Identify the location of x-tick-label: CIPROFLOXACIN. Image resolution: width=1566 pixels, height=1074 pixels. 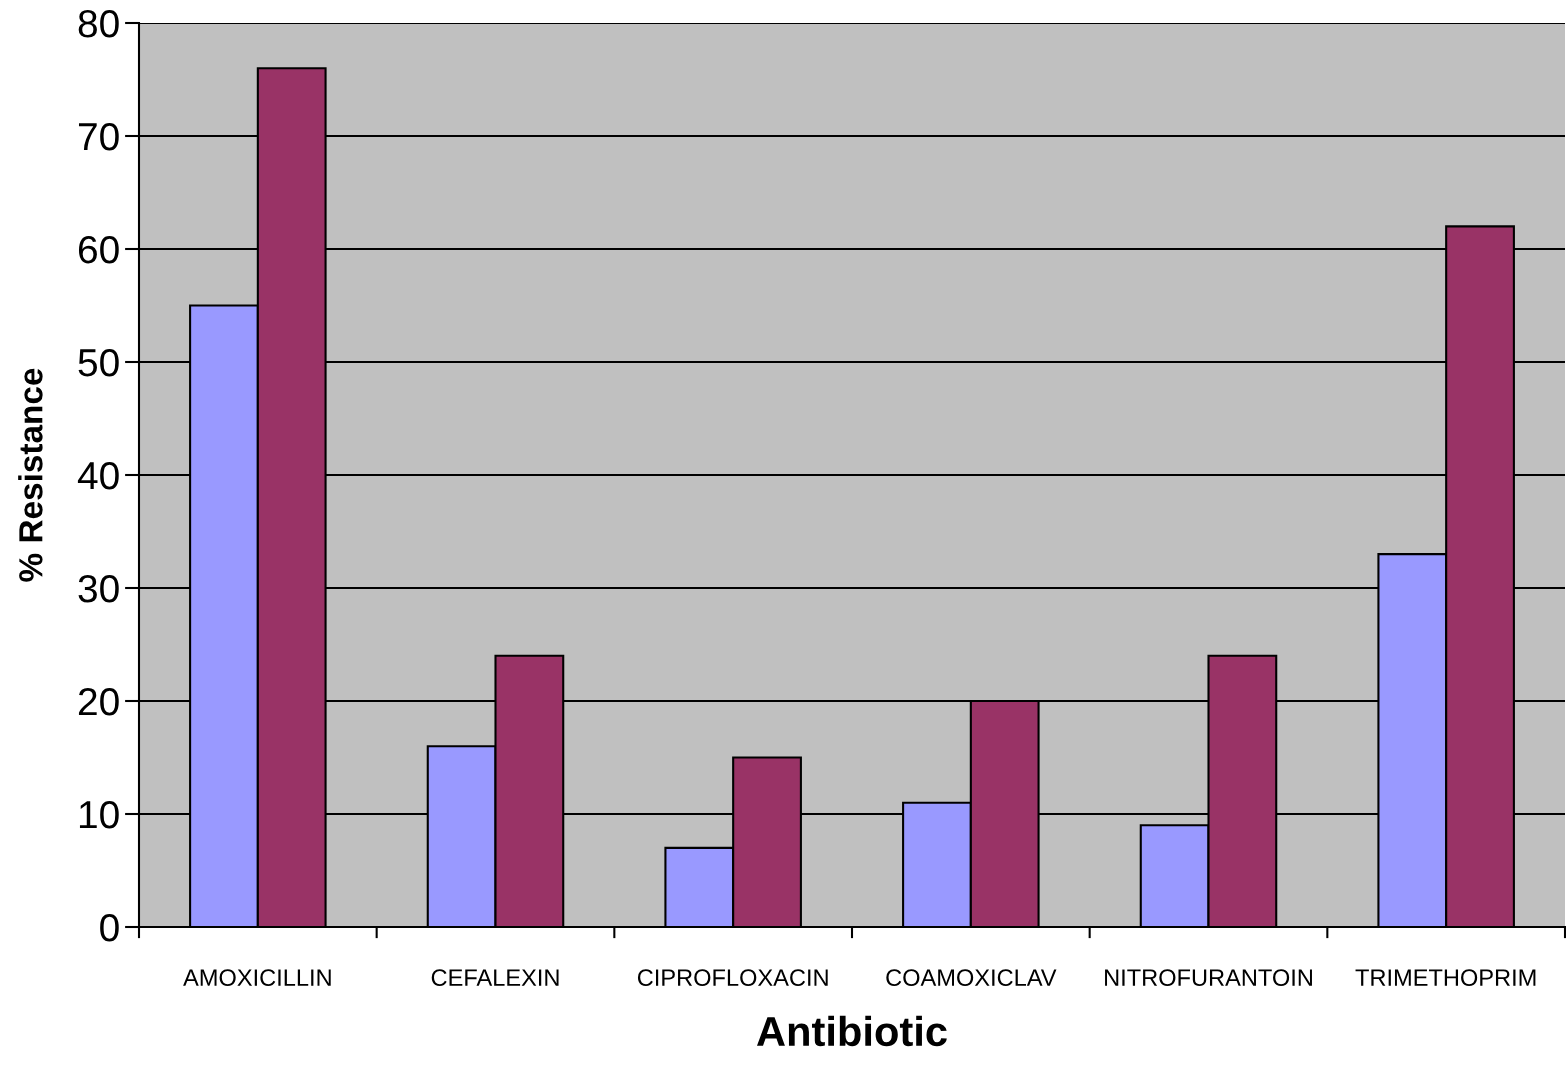
(732, 978).